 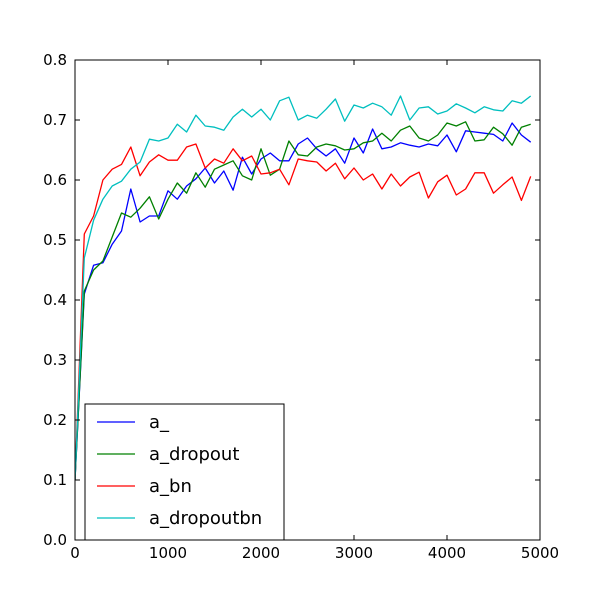 What do you see at coordinates (205, 518) in the screenshot?
I see `legend-label: a_dropoutbn` at bounding box center [205, 518].